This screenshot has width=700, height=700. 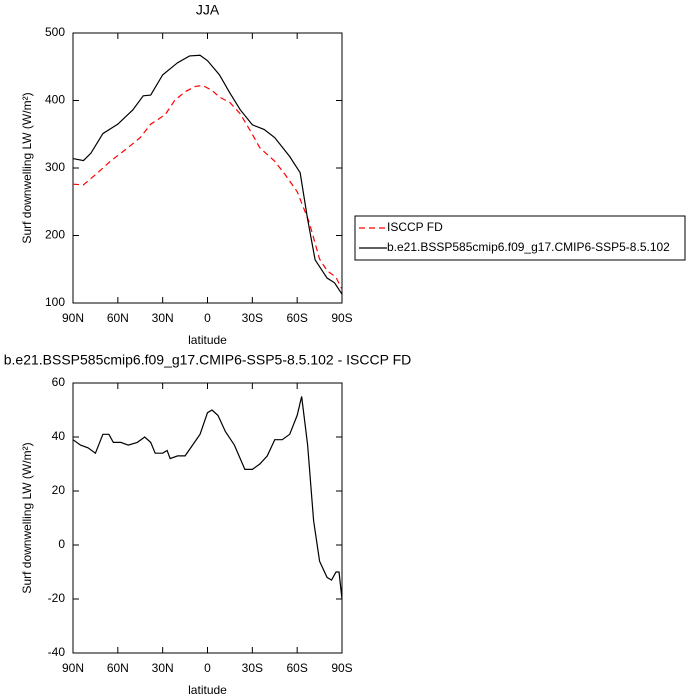 What do you see at coordinates (55, 32) in the screenshot?
I see `y-tick-label: 500` at bounding box center [55, 32].